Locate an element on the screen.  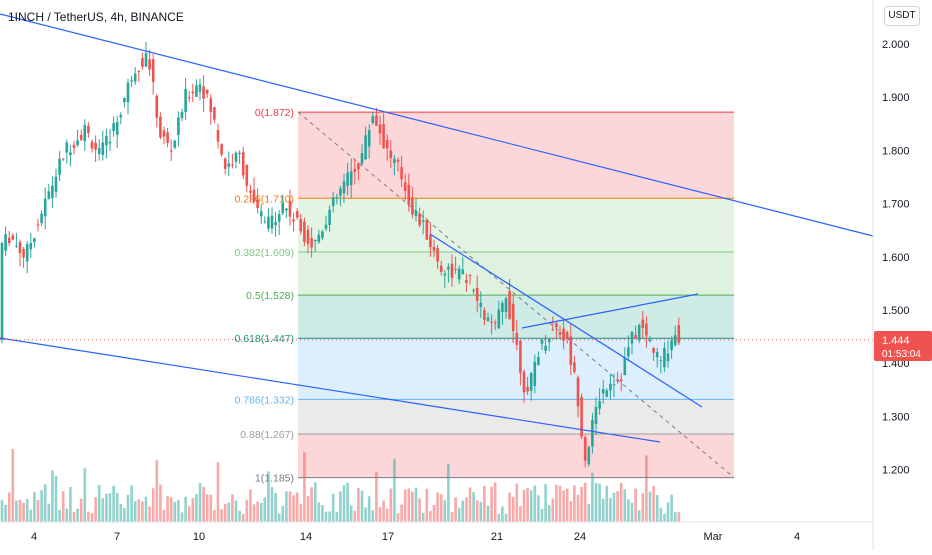
descending-trendline is located at coordinates (566, 320).